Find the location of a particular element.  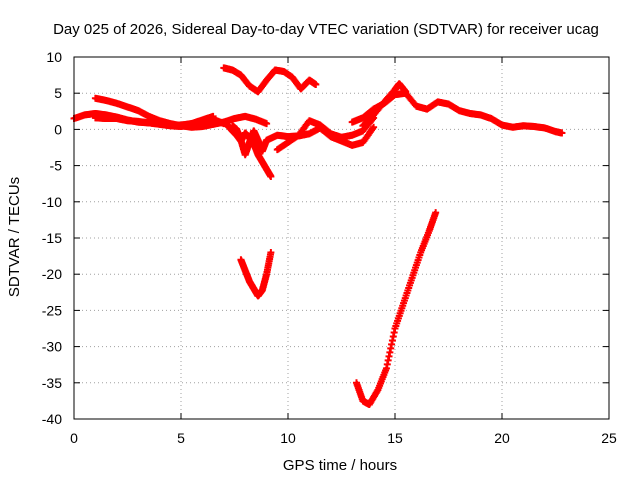

series-track-i is located at coordinates (384, 105).